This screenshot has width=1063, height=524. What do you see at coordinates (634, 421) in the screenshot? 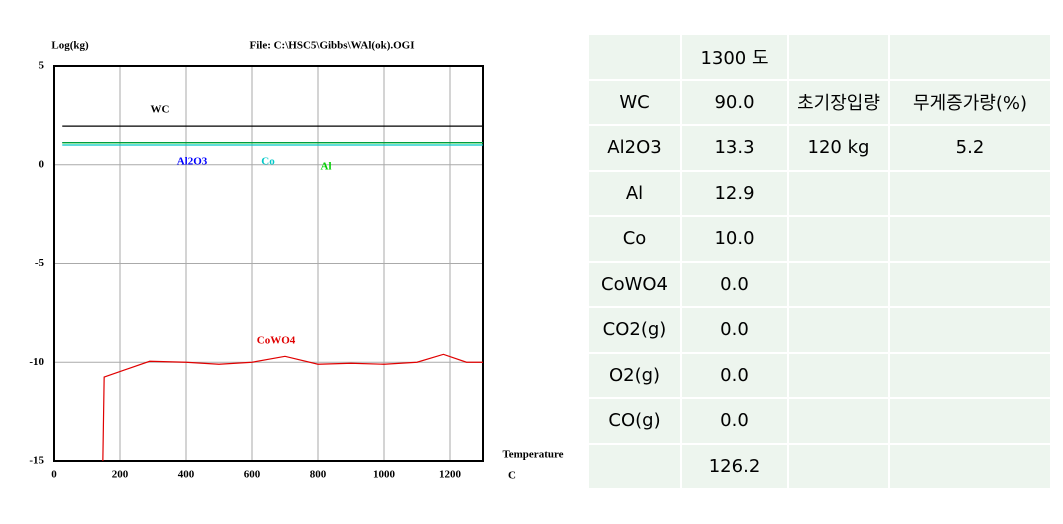
I see `table-cell: CO(g)` at bounding box center [634, 421].